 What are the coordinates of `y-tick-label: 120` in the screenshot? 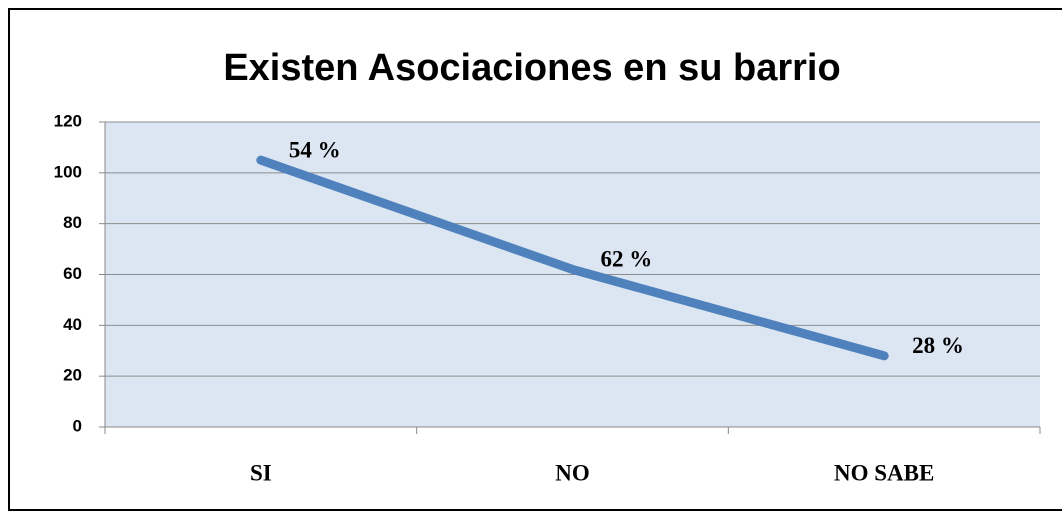 It's located at (68, 120).